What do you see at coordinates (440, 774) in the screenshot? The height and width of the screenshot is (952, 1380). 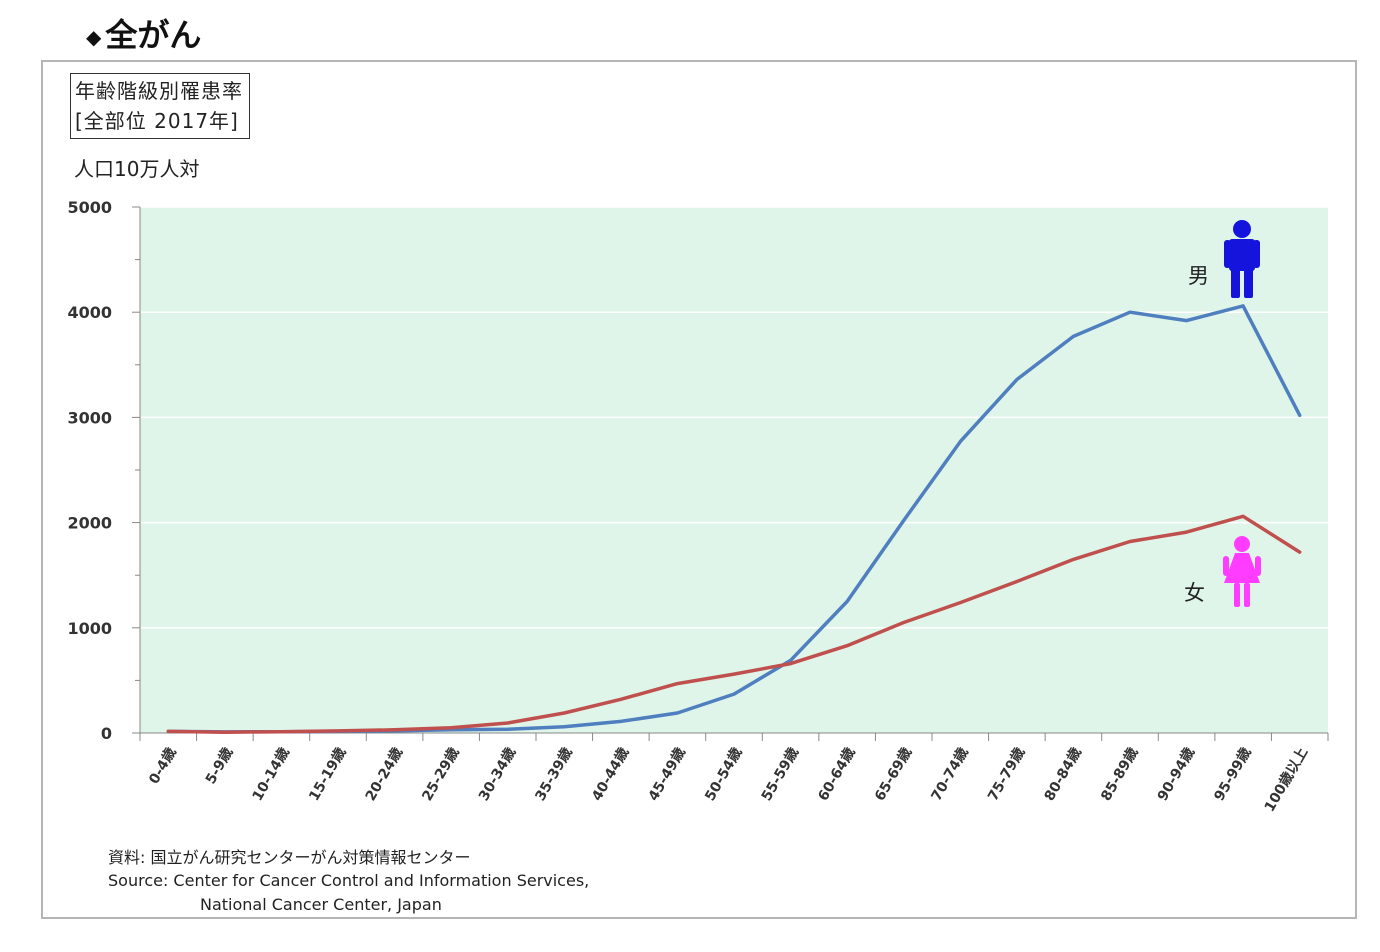 I see `x-tick-label: 25-29歳` at bounding box center [440, 774].